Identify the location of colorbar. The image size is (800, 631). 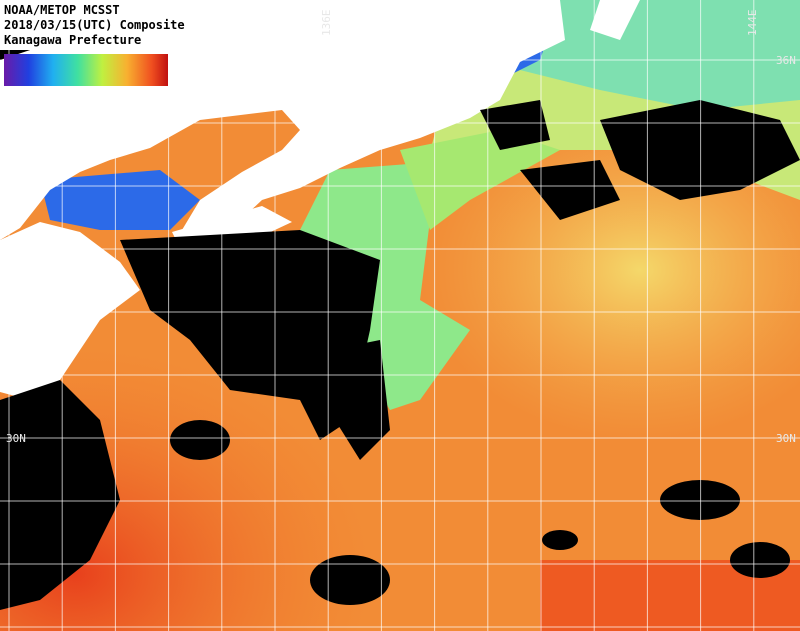
(86, 70).